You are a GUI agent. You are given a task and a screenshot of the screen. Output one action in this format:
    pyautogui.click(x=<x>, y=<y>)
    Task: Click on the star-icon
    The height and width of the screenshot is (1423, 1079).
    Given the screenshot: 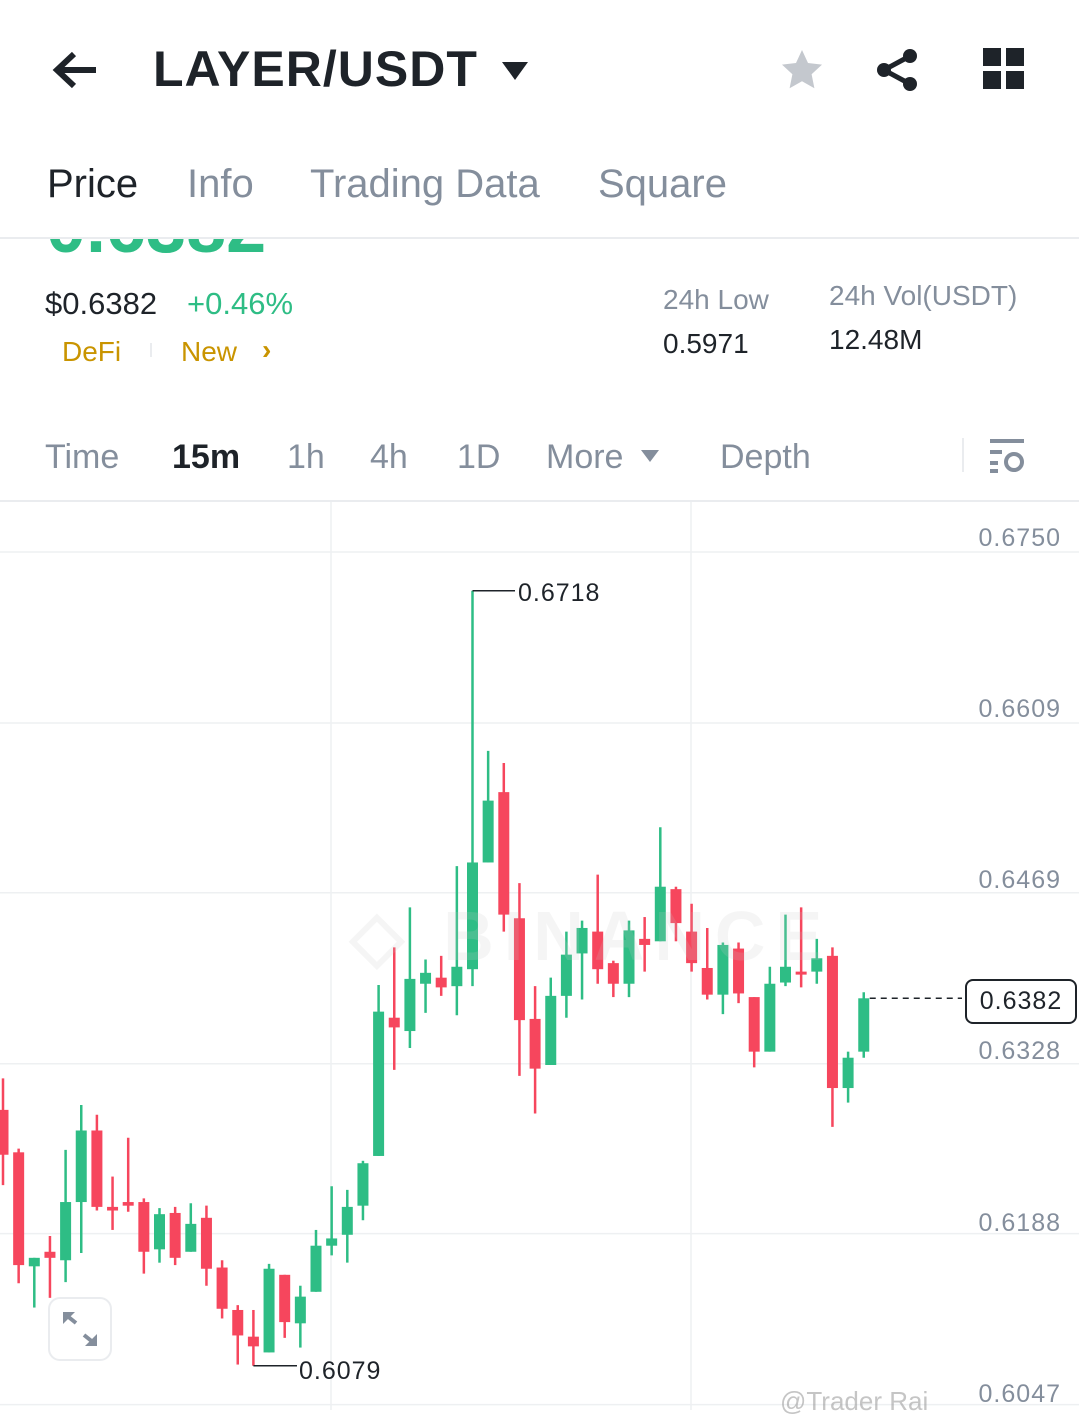 What is the action you would take?
    pyautogui.click(x=802, y=69)
    